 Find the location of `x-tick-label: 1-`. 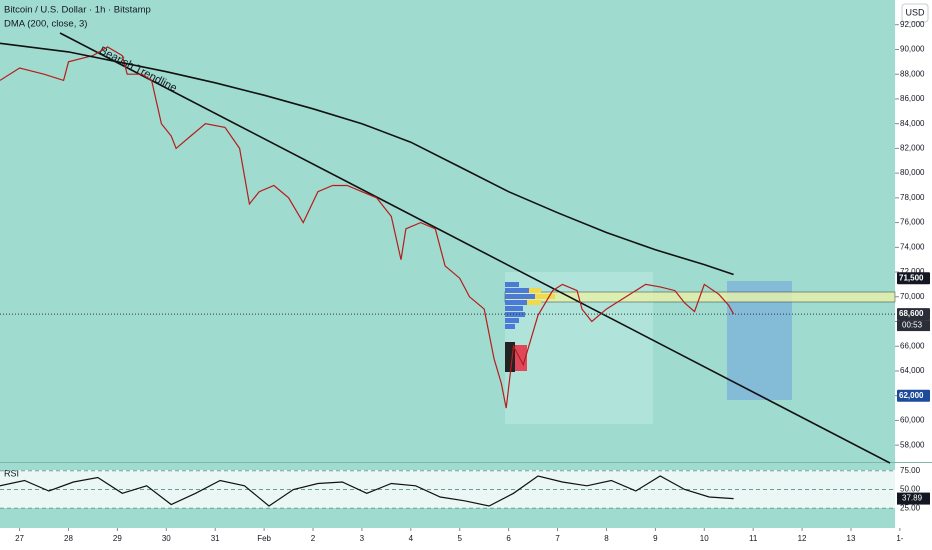

x-tick-label: 1- is located at coordinates (899, 538).